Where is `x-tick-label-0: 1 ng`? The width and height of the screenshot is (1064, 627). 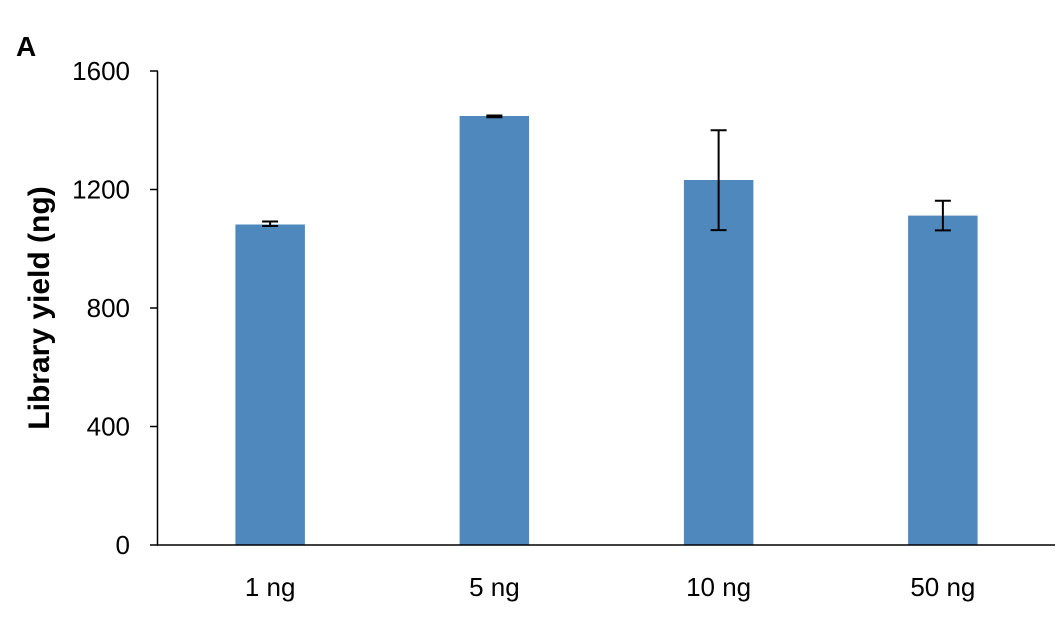
x-tick-label-0: 1 ng is located at coordinates (270, 587).